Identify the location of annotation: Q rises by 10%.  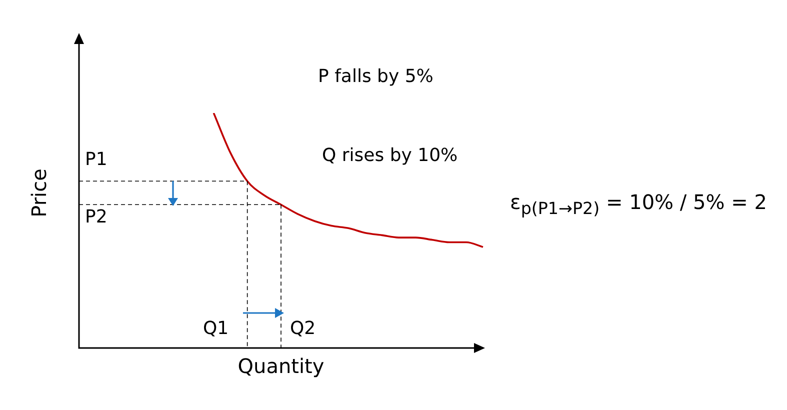
(390, 155).